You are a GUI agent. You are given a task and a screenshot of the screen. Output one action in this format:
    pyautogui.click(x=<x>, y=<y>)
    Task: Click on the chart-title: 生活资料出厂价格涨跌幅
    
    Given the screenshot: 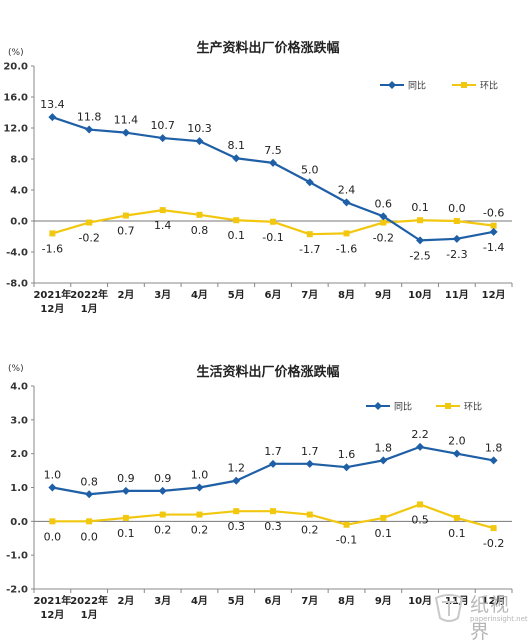 What is the action you would take?
    pyautogui.click(x=267, y=372)
    